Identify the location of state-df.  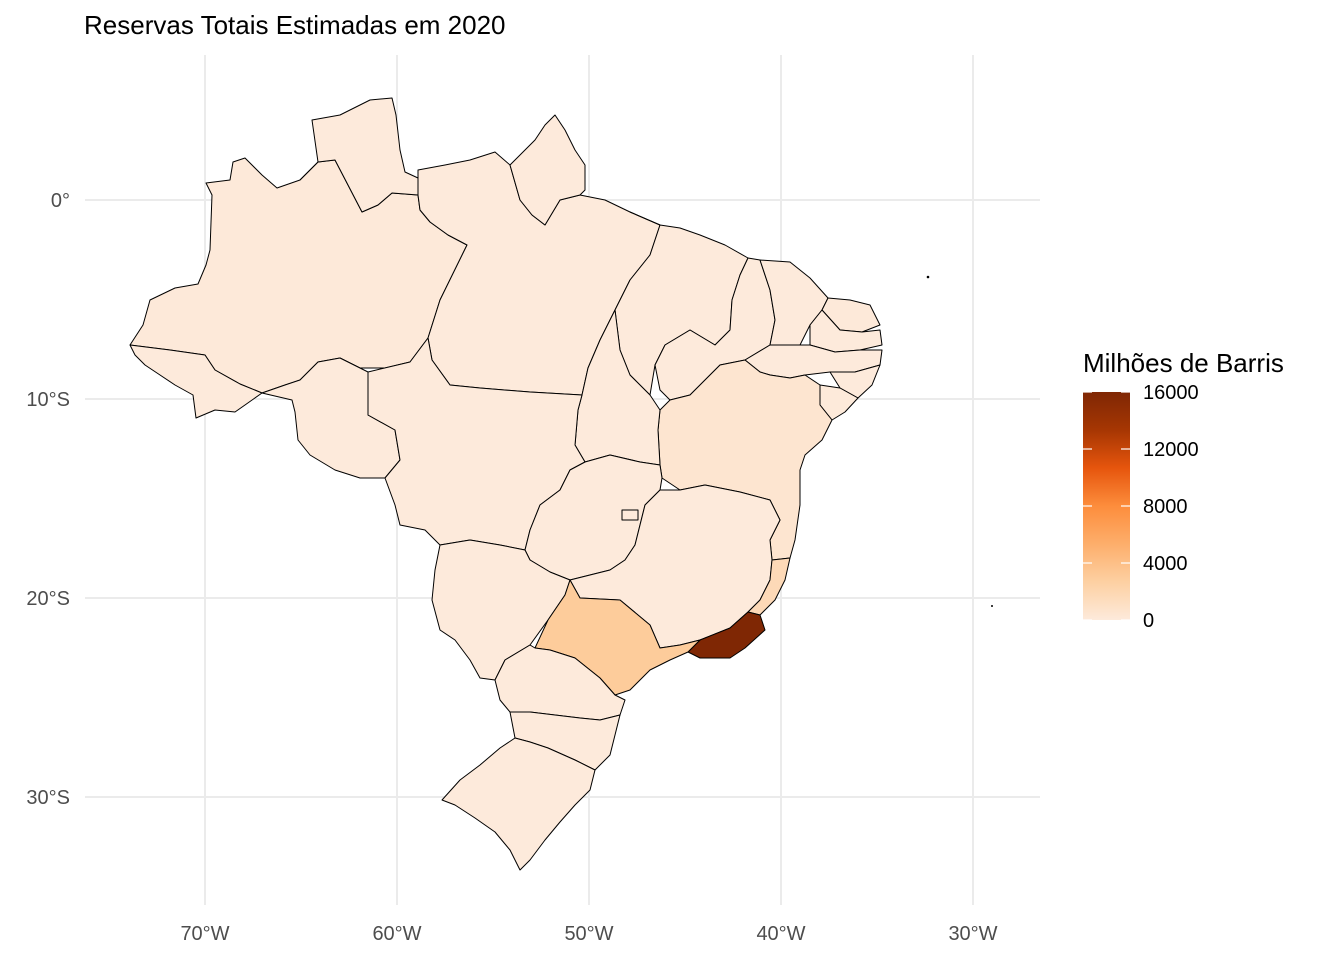
(630, 515).